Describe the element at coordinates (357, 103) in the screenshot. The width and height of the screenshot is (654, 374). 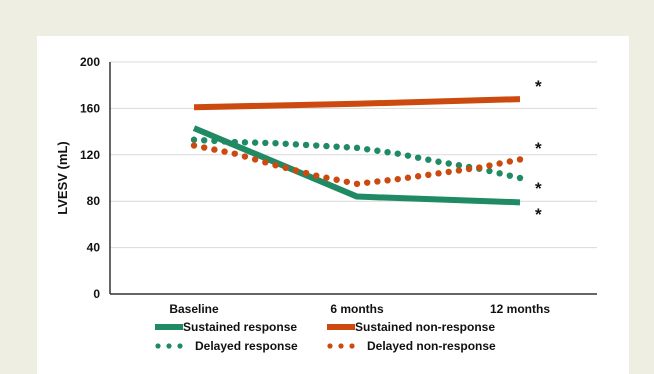
I see `series-line-sustained-non-response` at that location.